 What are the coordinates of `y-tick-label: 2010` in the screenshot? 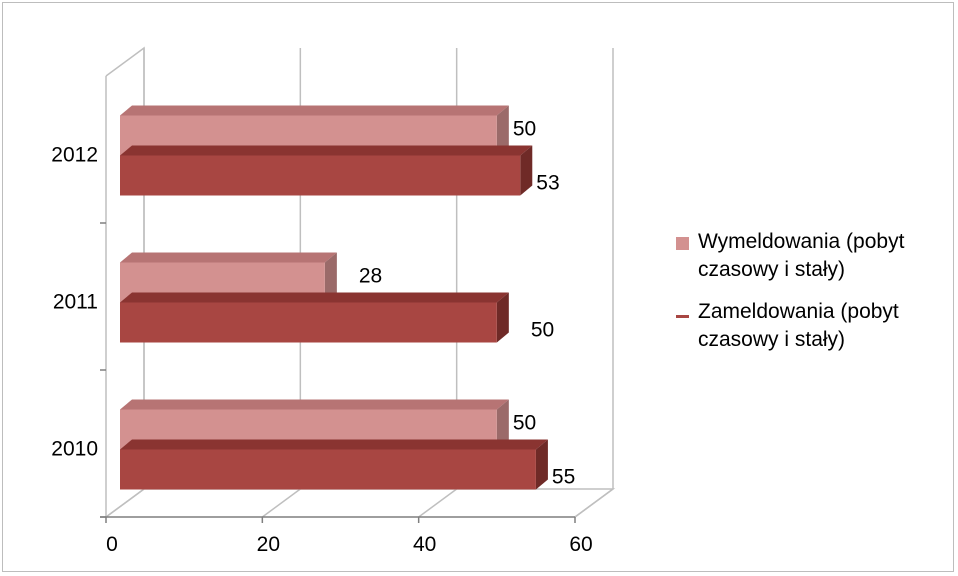 It's located at (74, 449).